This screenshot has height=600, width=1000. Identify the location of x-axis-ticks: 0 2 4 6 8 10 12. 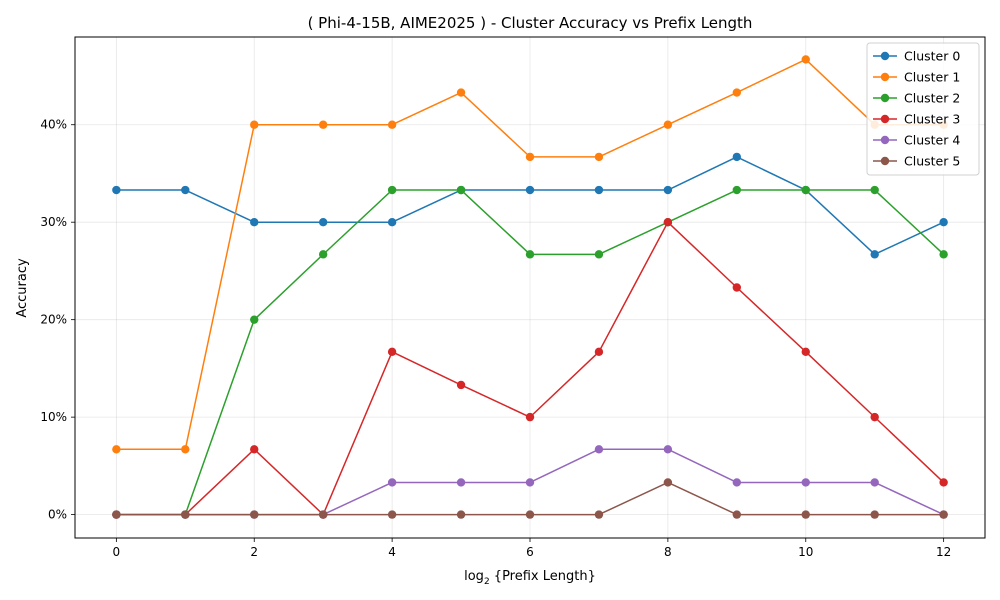
(532, 548).